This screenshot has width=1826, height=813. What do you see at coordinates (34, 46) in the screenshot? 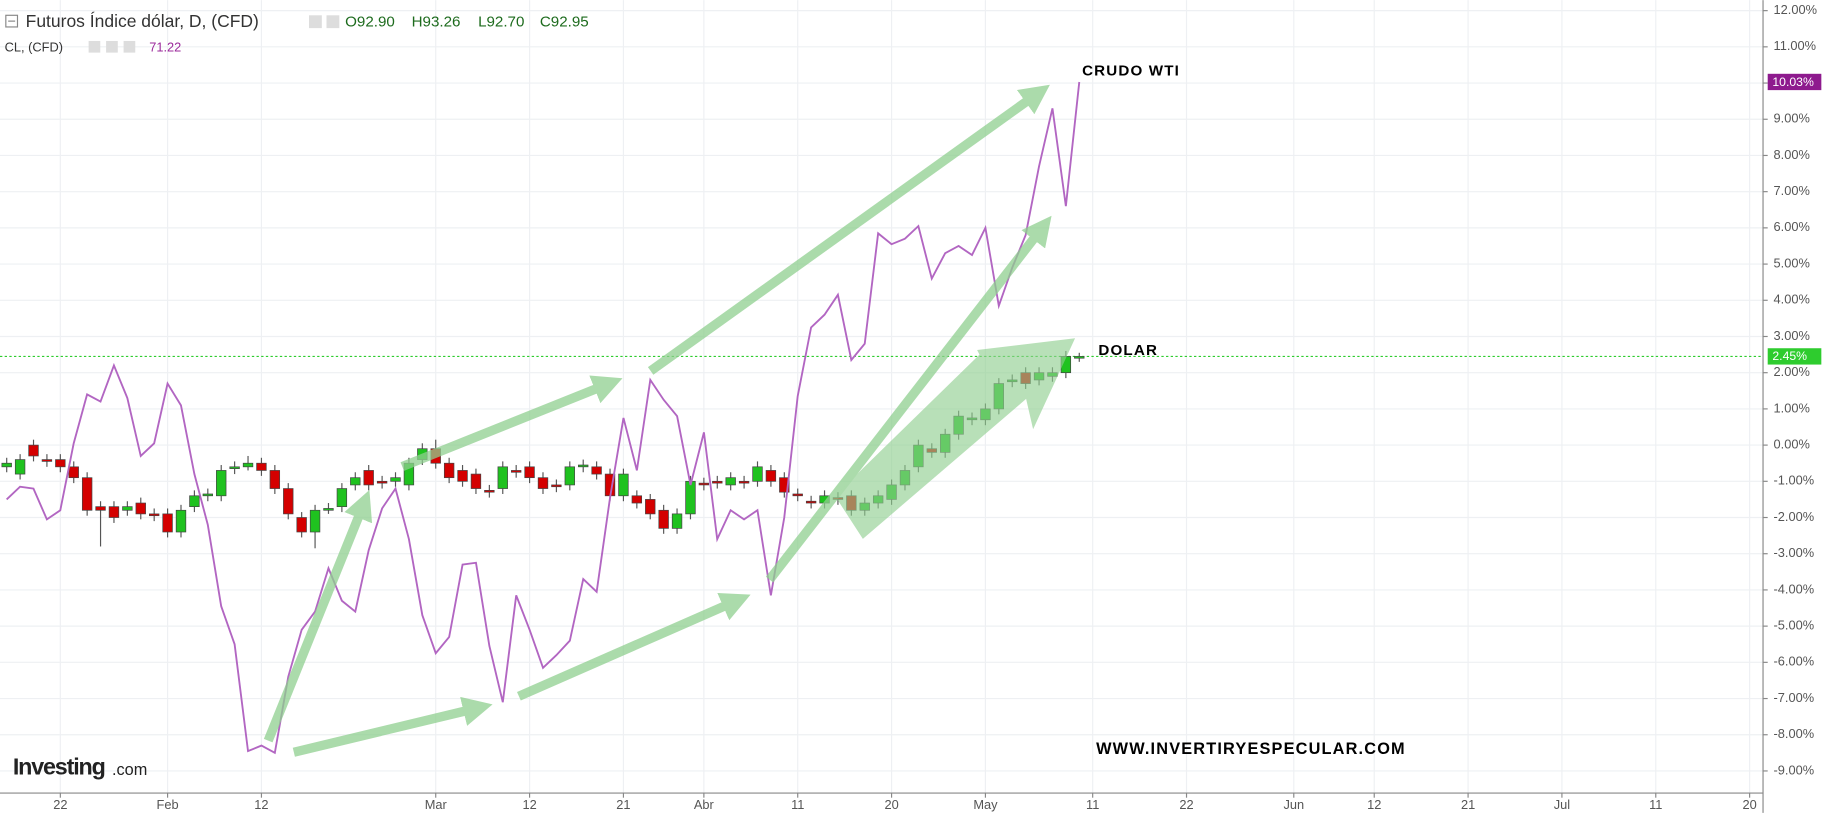
I see `overlay-title: CL, (CFD)` at bounding box center [34, 46].